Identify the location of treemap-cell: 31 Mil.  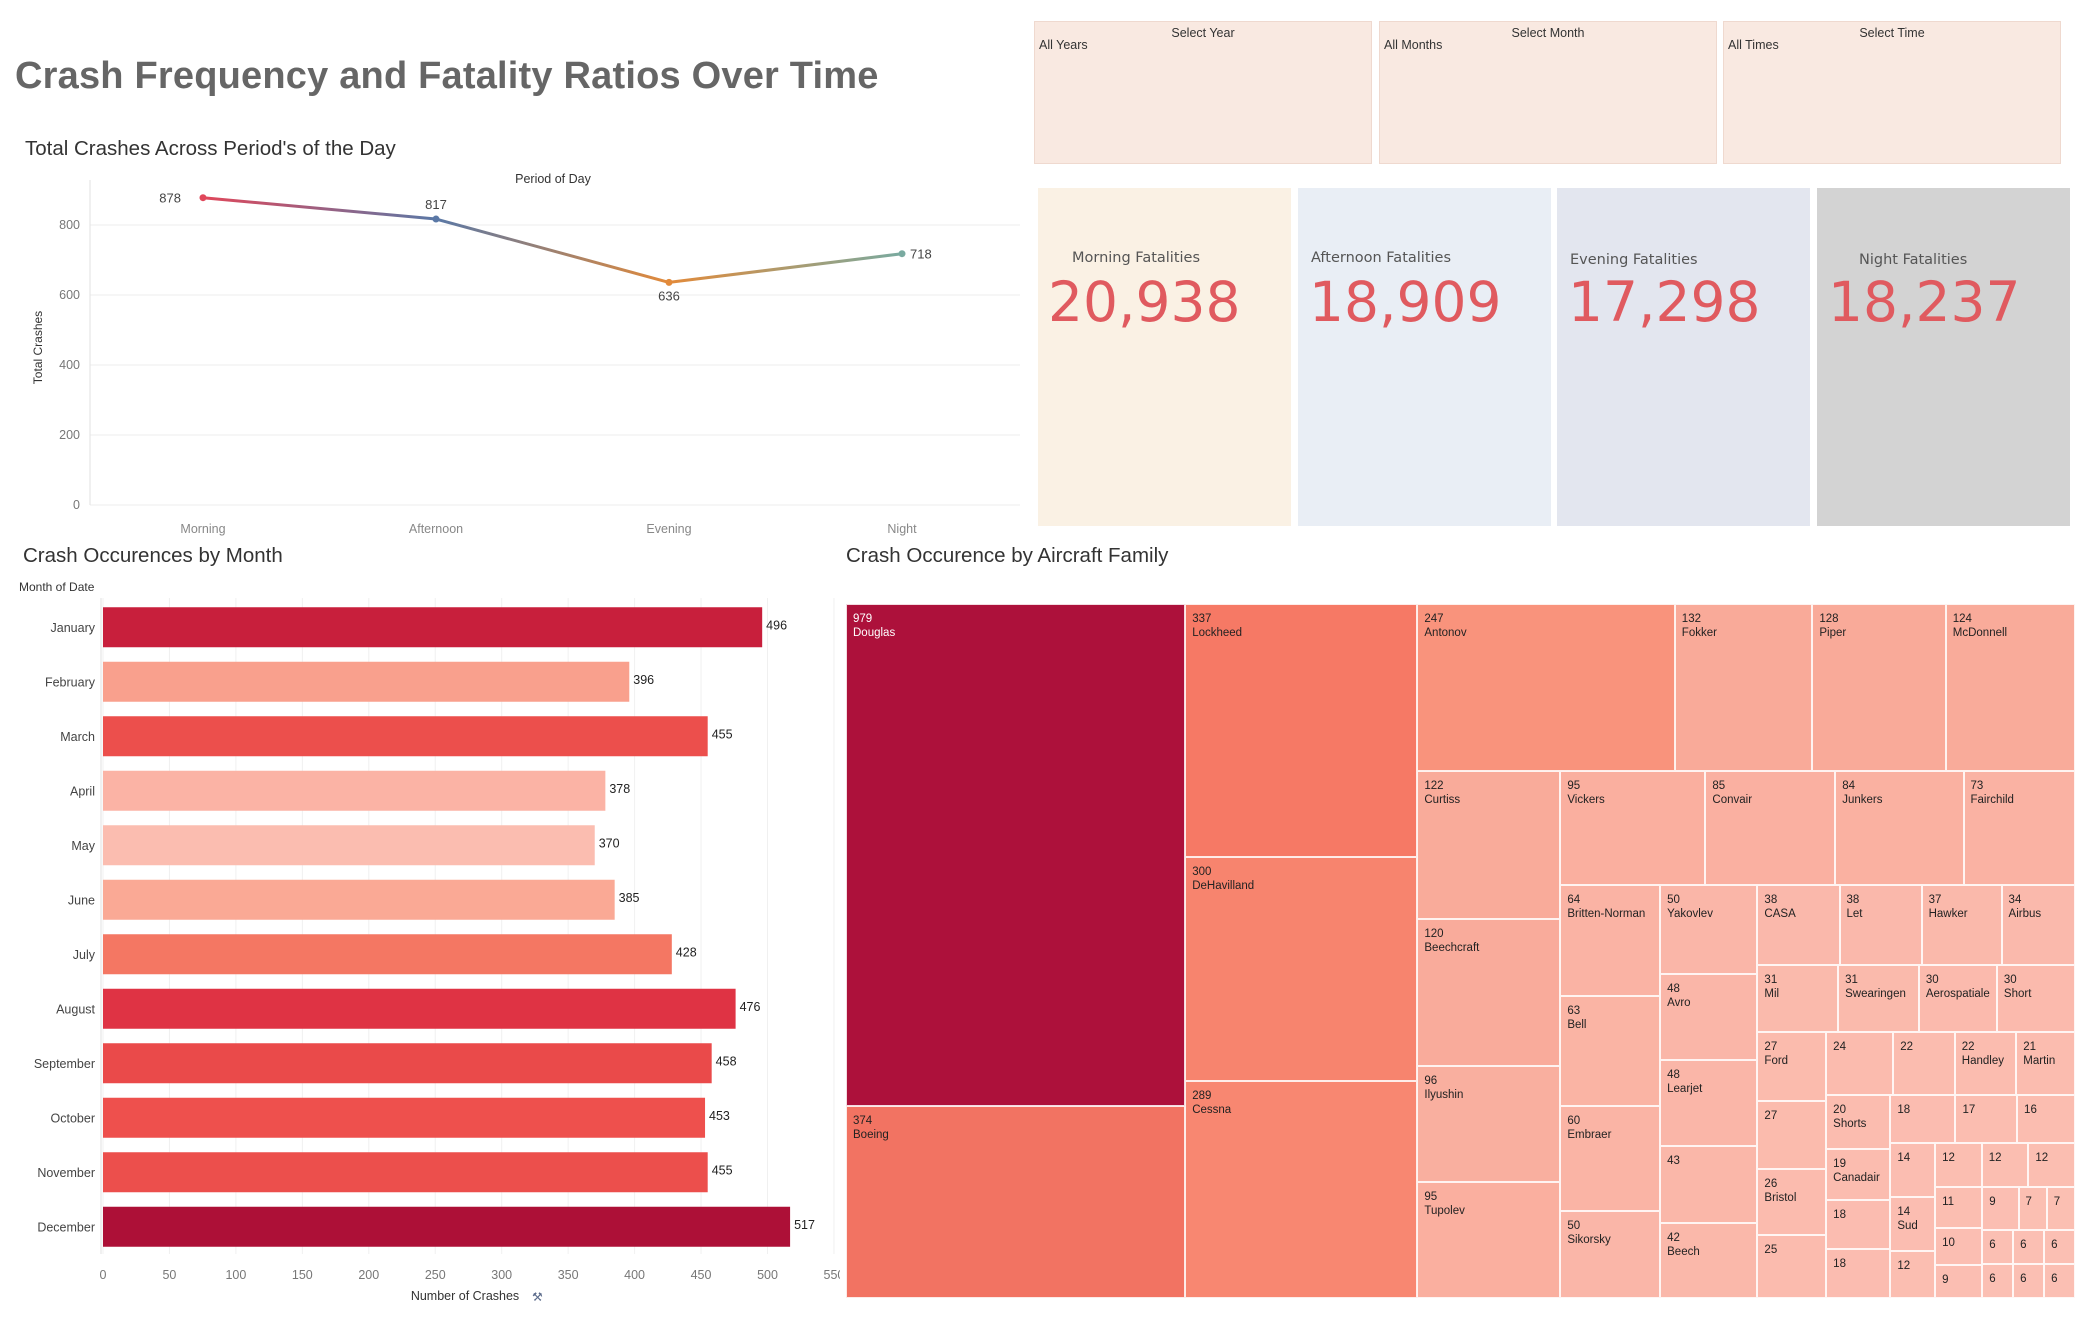
(1798, 999).